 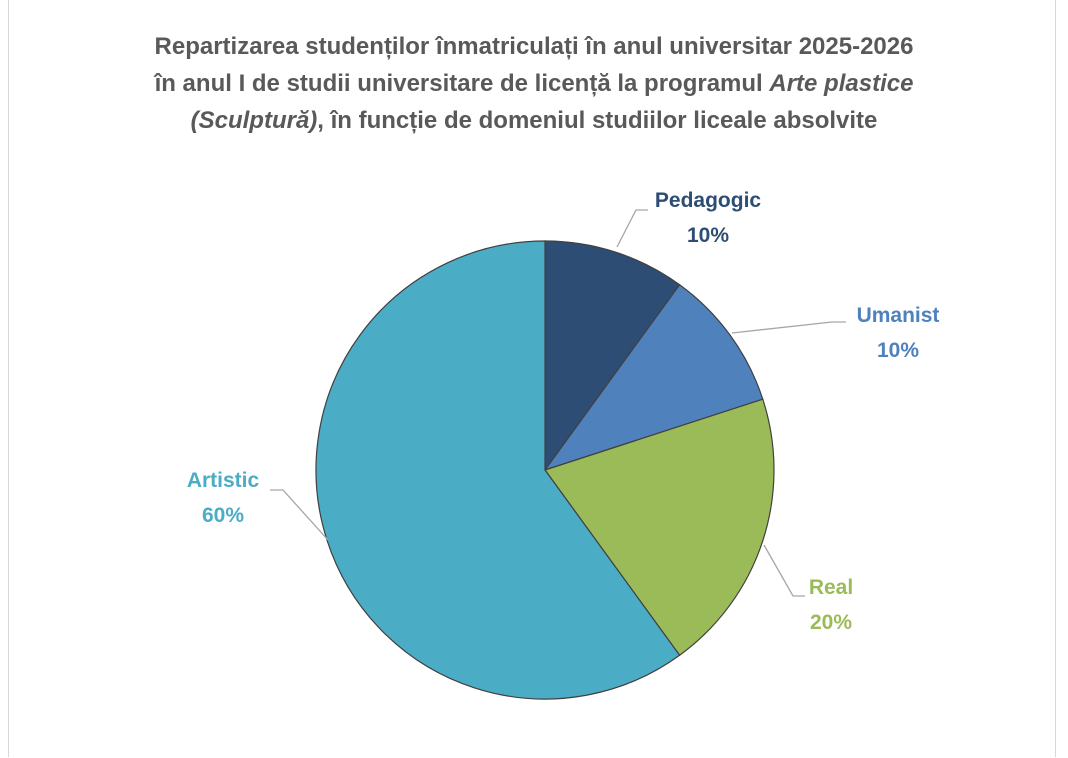 What do you see at coordinates (708, 235) in the screenshot?
I see `slice-percent-pedagogic: 10%` at bounding box center [708, 235].